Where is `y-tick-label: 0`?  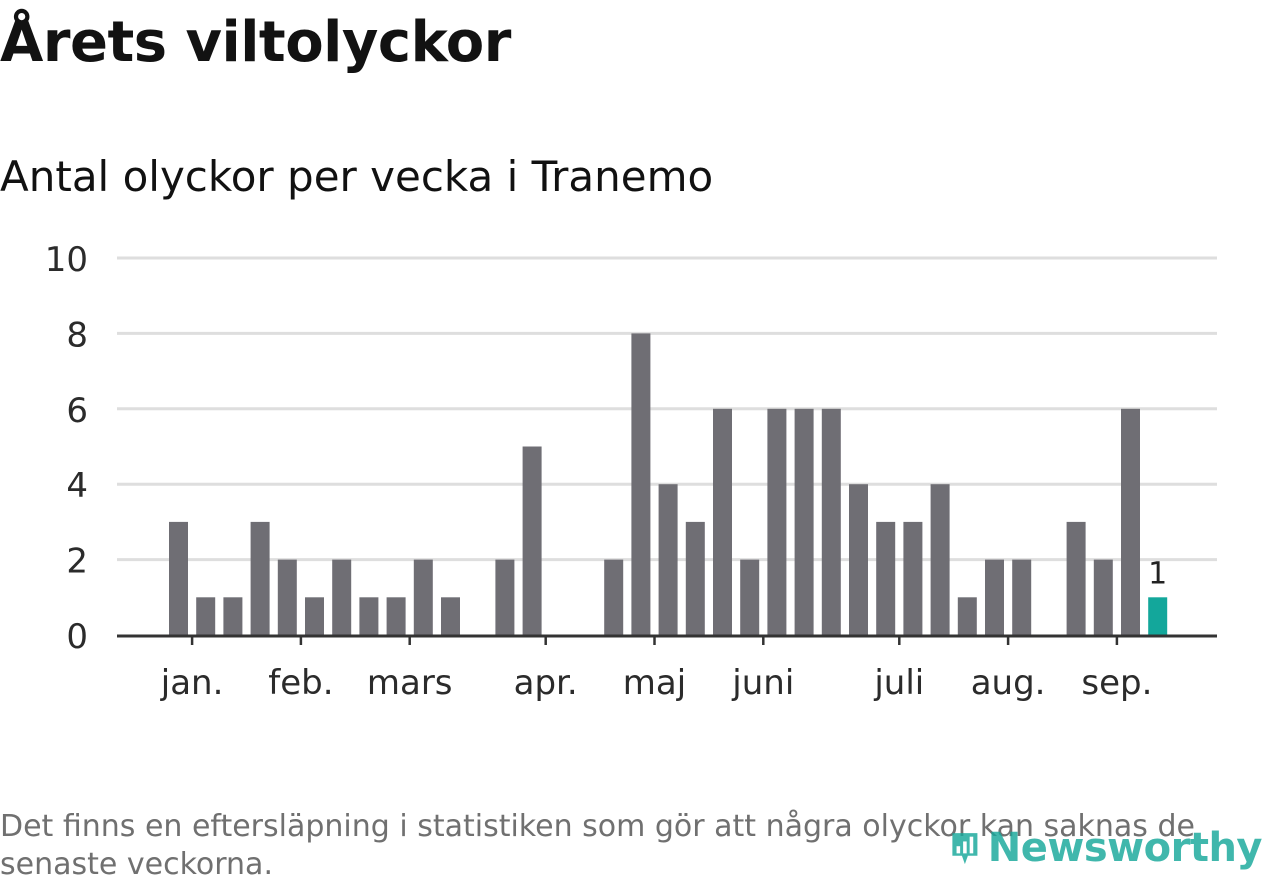
y-tick-label: 0 is located at coordinates (77, 637).